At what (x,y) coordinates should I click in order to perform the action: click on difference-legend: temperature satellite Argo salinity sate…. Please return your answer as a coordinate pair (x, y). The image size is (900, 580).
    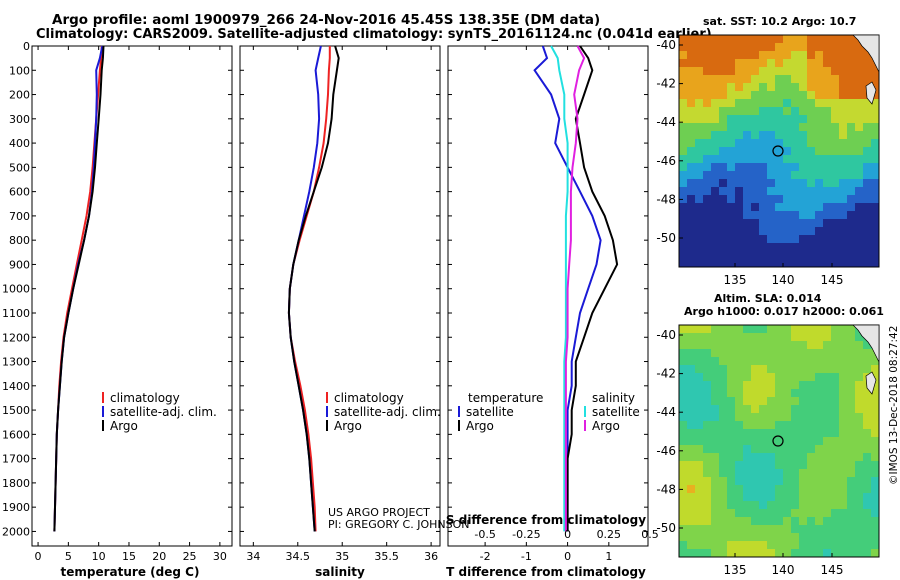
    Looking at the image, I should click on (549, 412).